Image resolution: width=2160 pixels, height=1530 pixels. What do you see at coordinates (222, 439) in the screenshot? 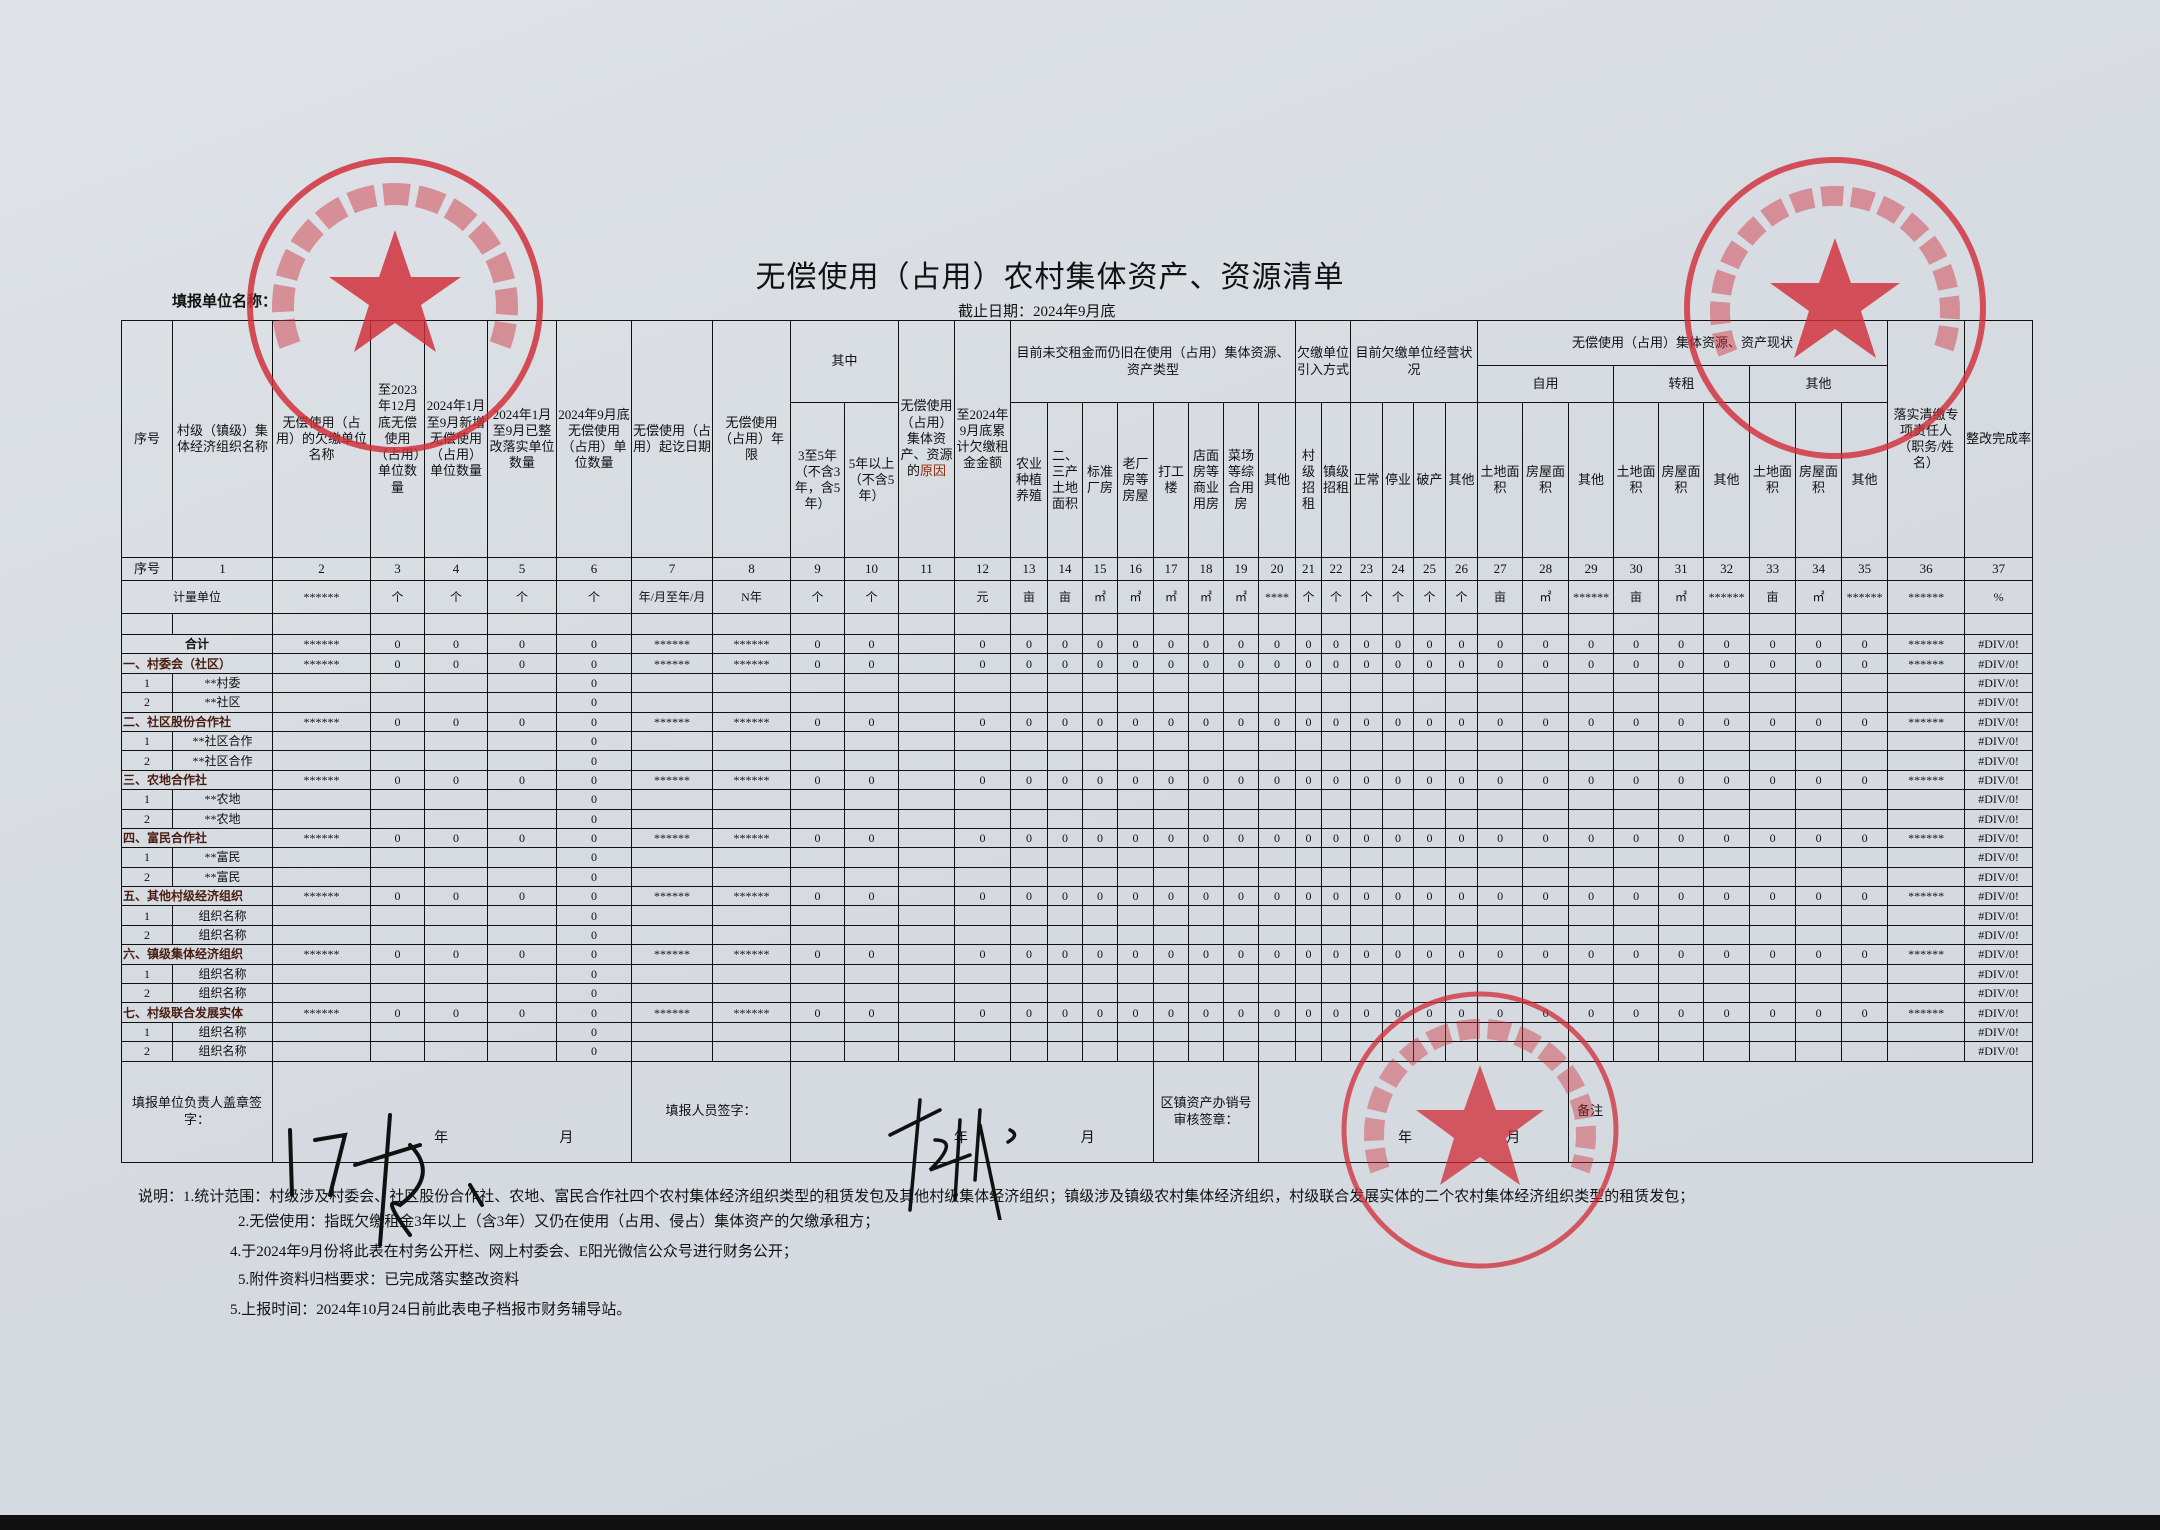
I see `header-org-name: 村级（镇级）集体经济组织名称` at bounding box center [222, 439].